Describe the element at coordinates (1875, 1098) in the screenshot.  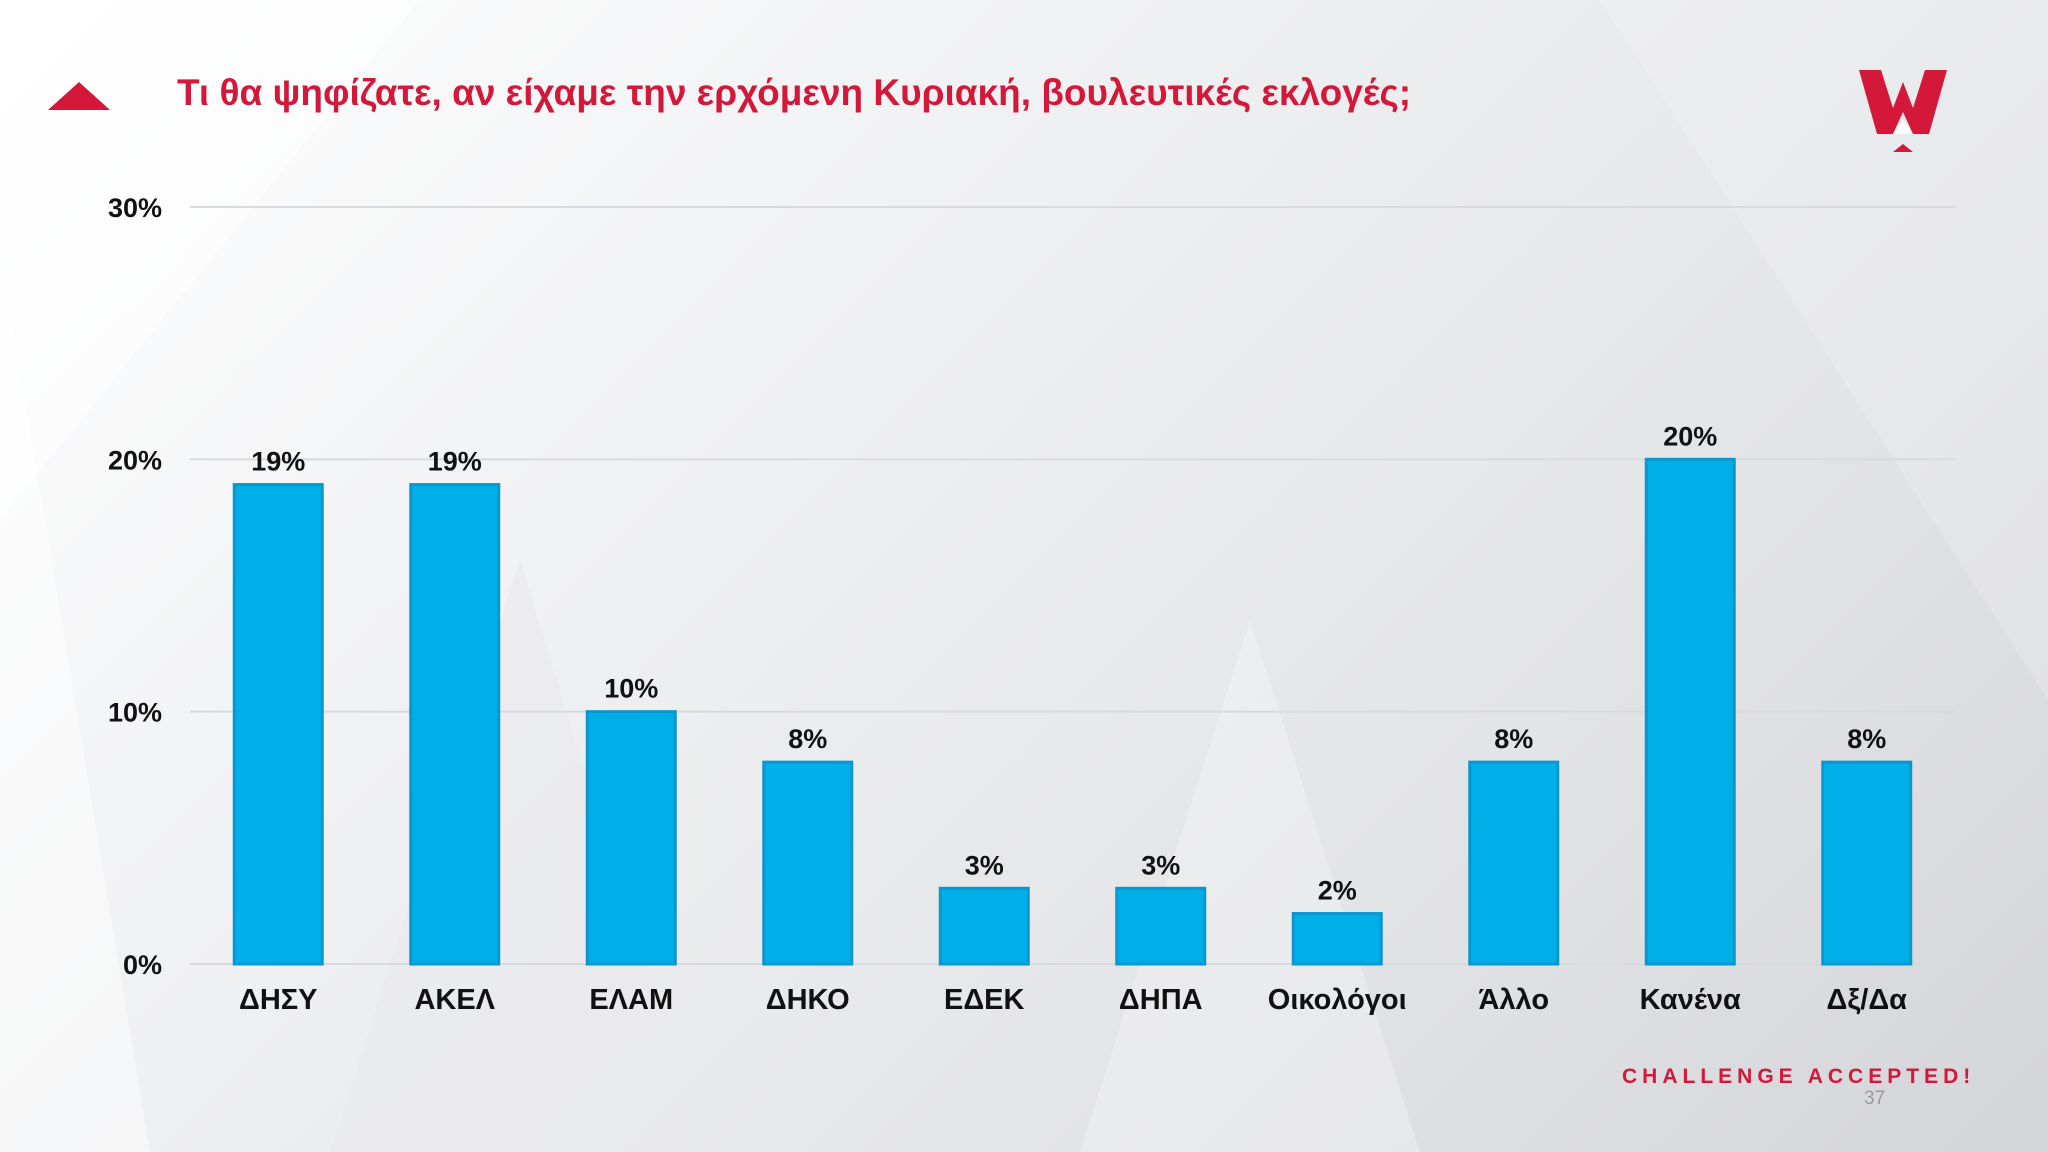
I see `page-number: 37` at that location.